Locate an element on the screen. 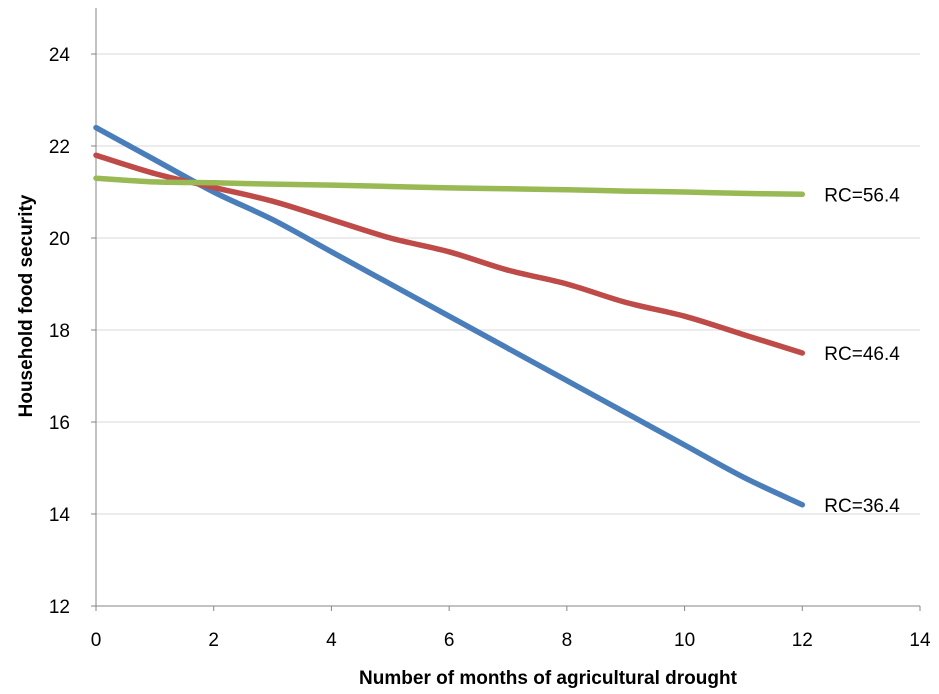 The height and width of the screenshot is (694, 939). series-label-2: RC=46.4 is located at coordinates (862, 354).